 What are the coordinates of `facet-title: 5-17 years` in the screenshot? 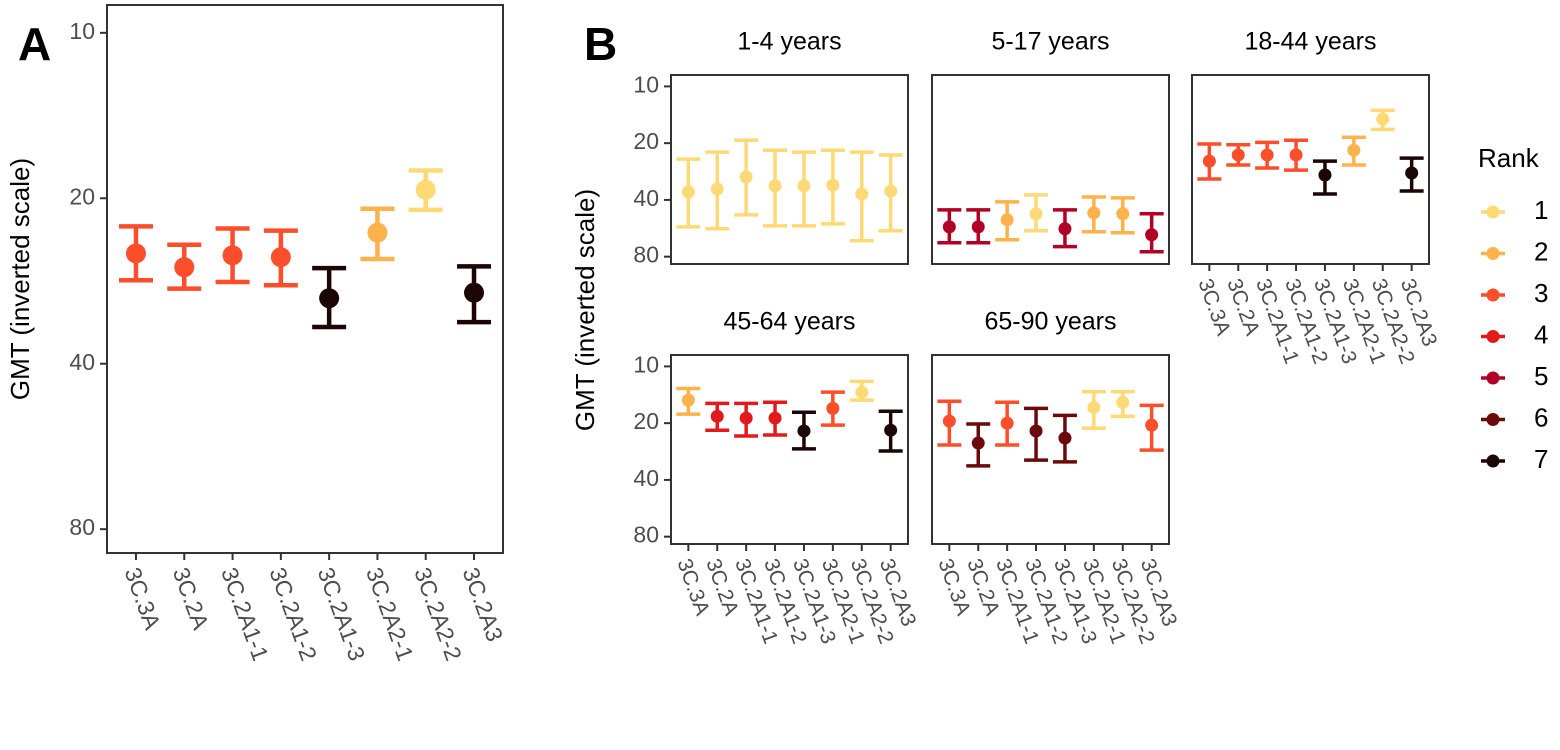 It's located at (1050, 42).